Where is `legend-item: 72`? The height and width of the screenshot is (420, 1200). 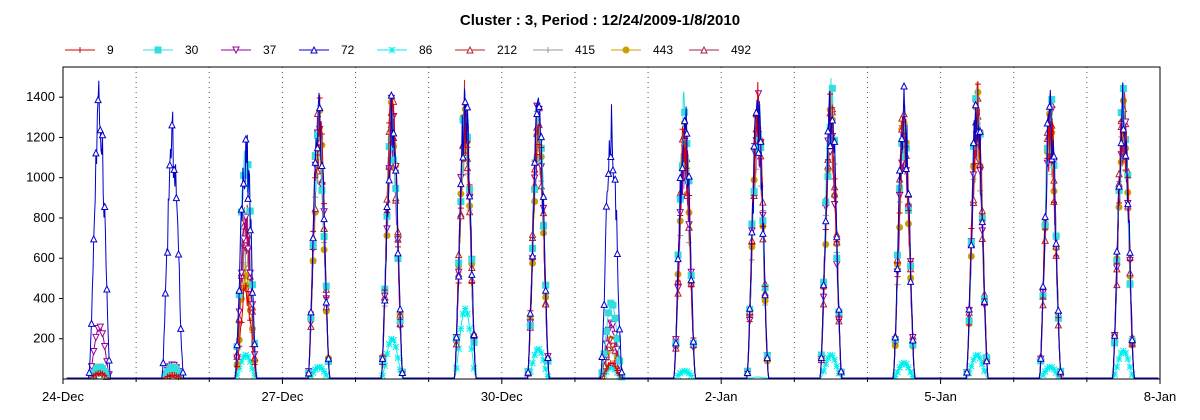 legend-item: 72 is located at coordinates (327, 50).